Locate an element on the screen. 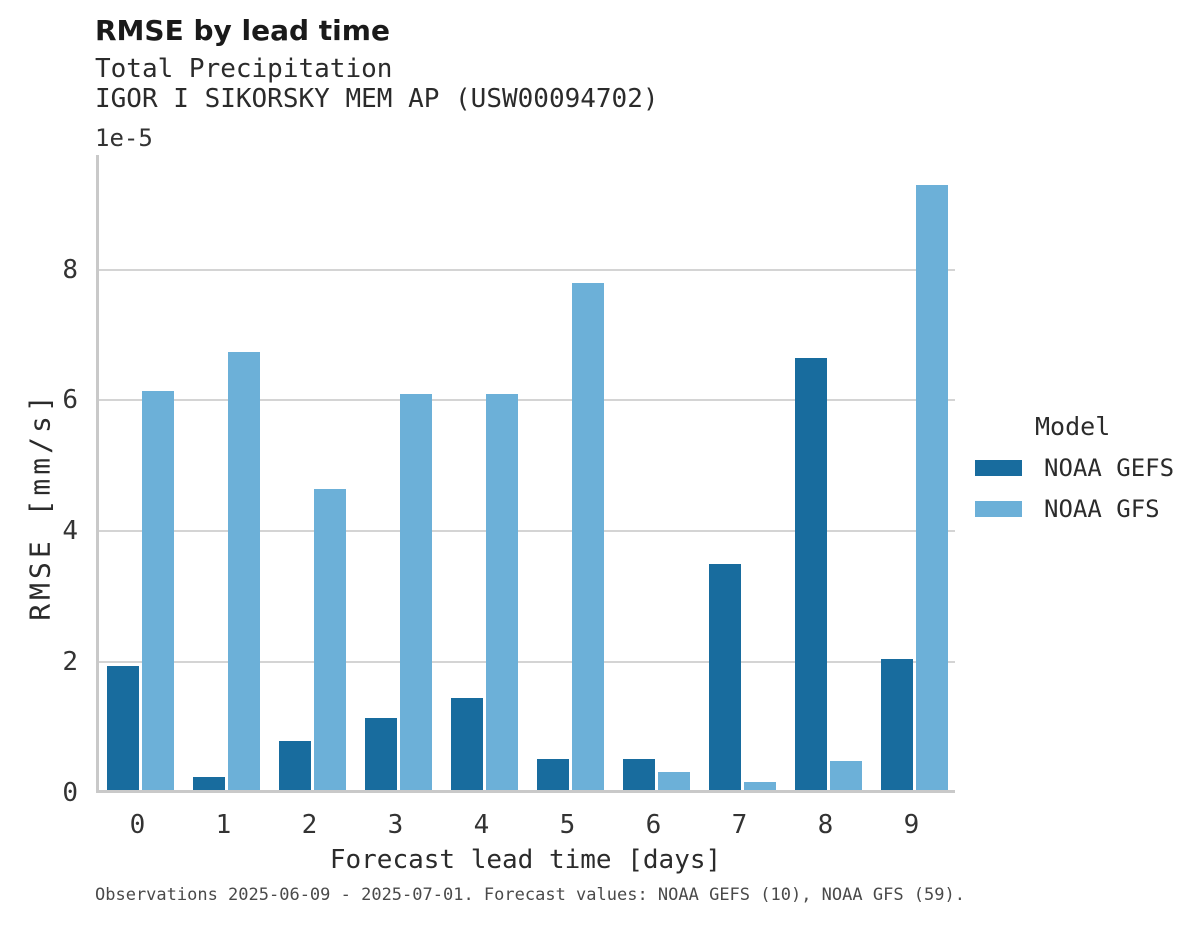 The height and width of the screenshot is (926, 1195). y-axis-ticks: 0 2 4 6 8 is located at coordinates (39, 482).